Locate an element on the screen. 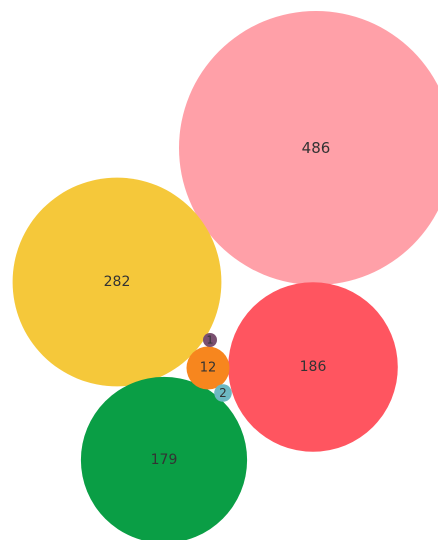 This screenshot has width=438, height=540. bubble-label-486: 486 is located at coordinates (316, 148).